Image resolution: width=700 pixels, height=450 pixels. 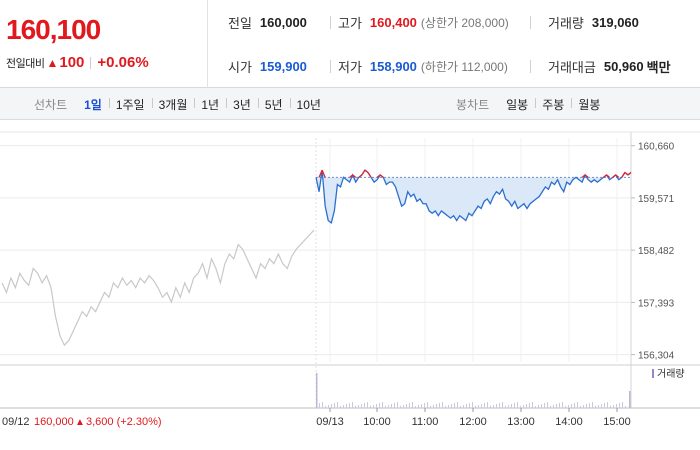 I want to click on upper-limit: (상한가 208,000), so click(x=464, y=22).